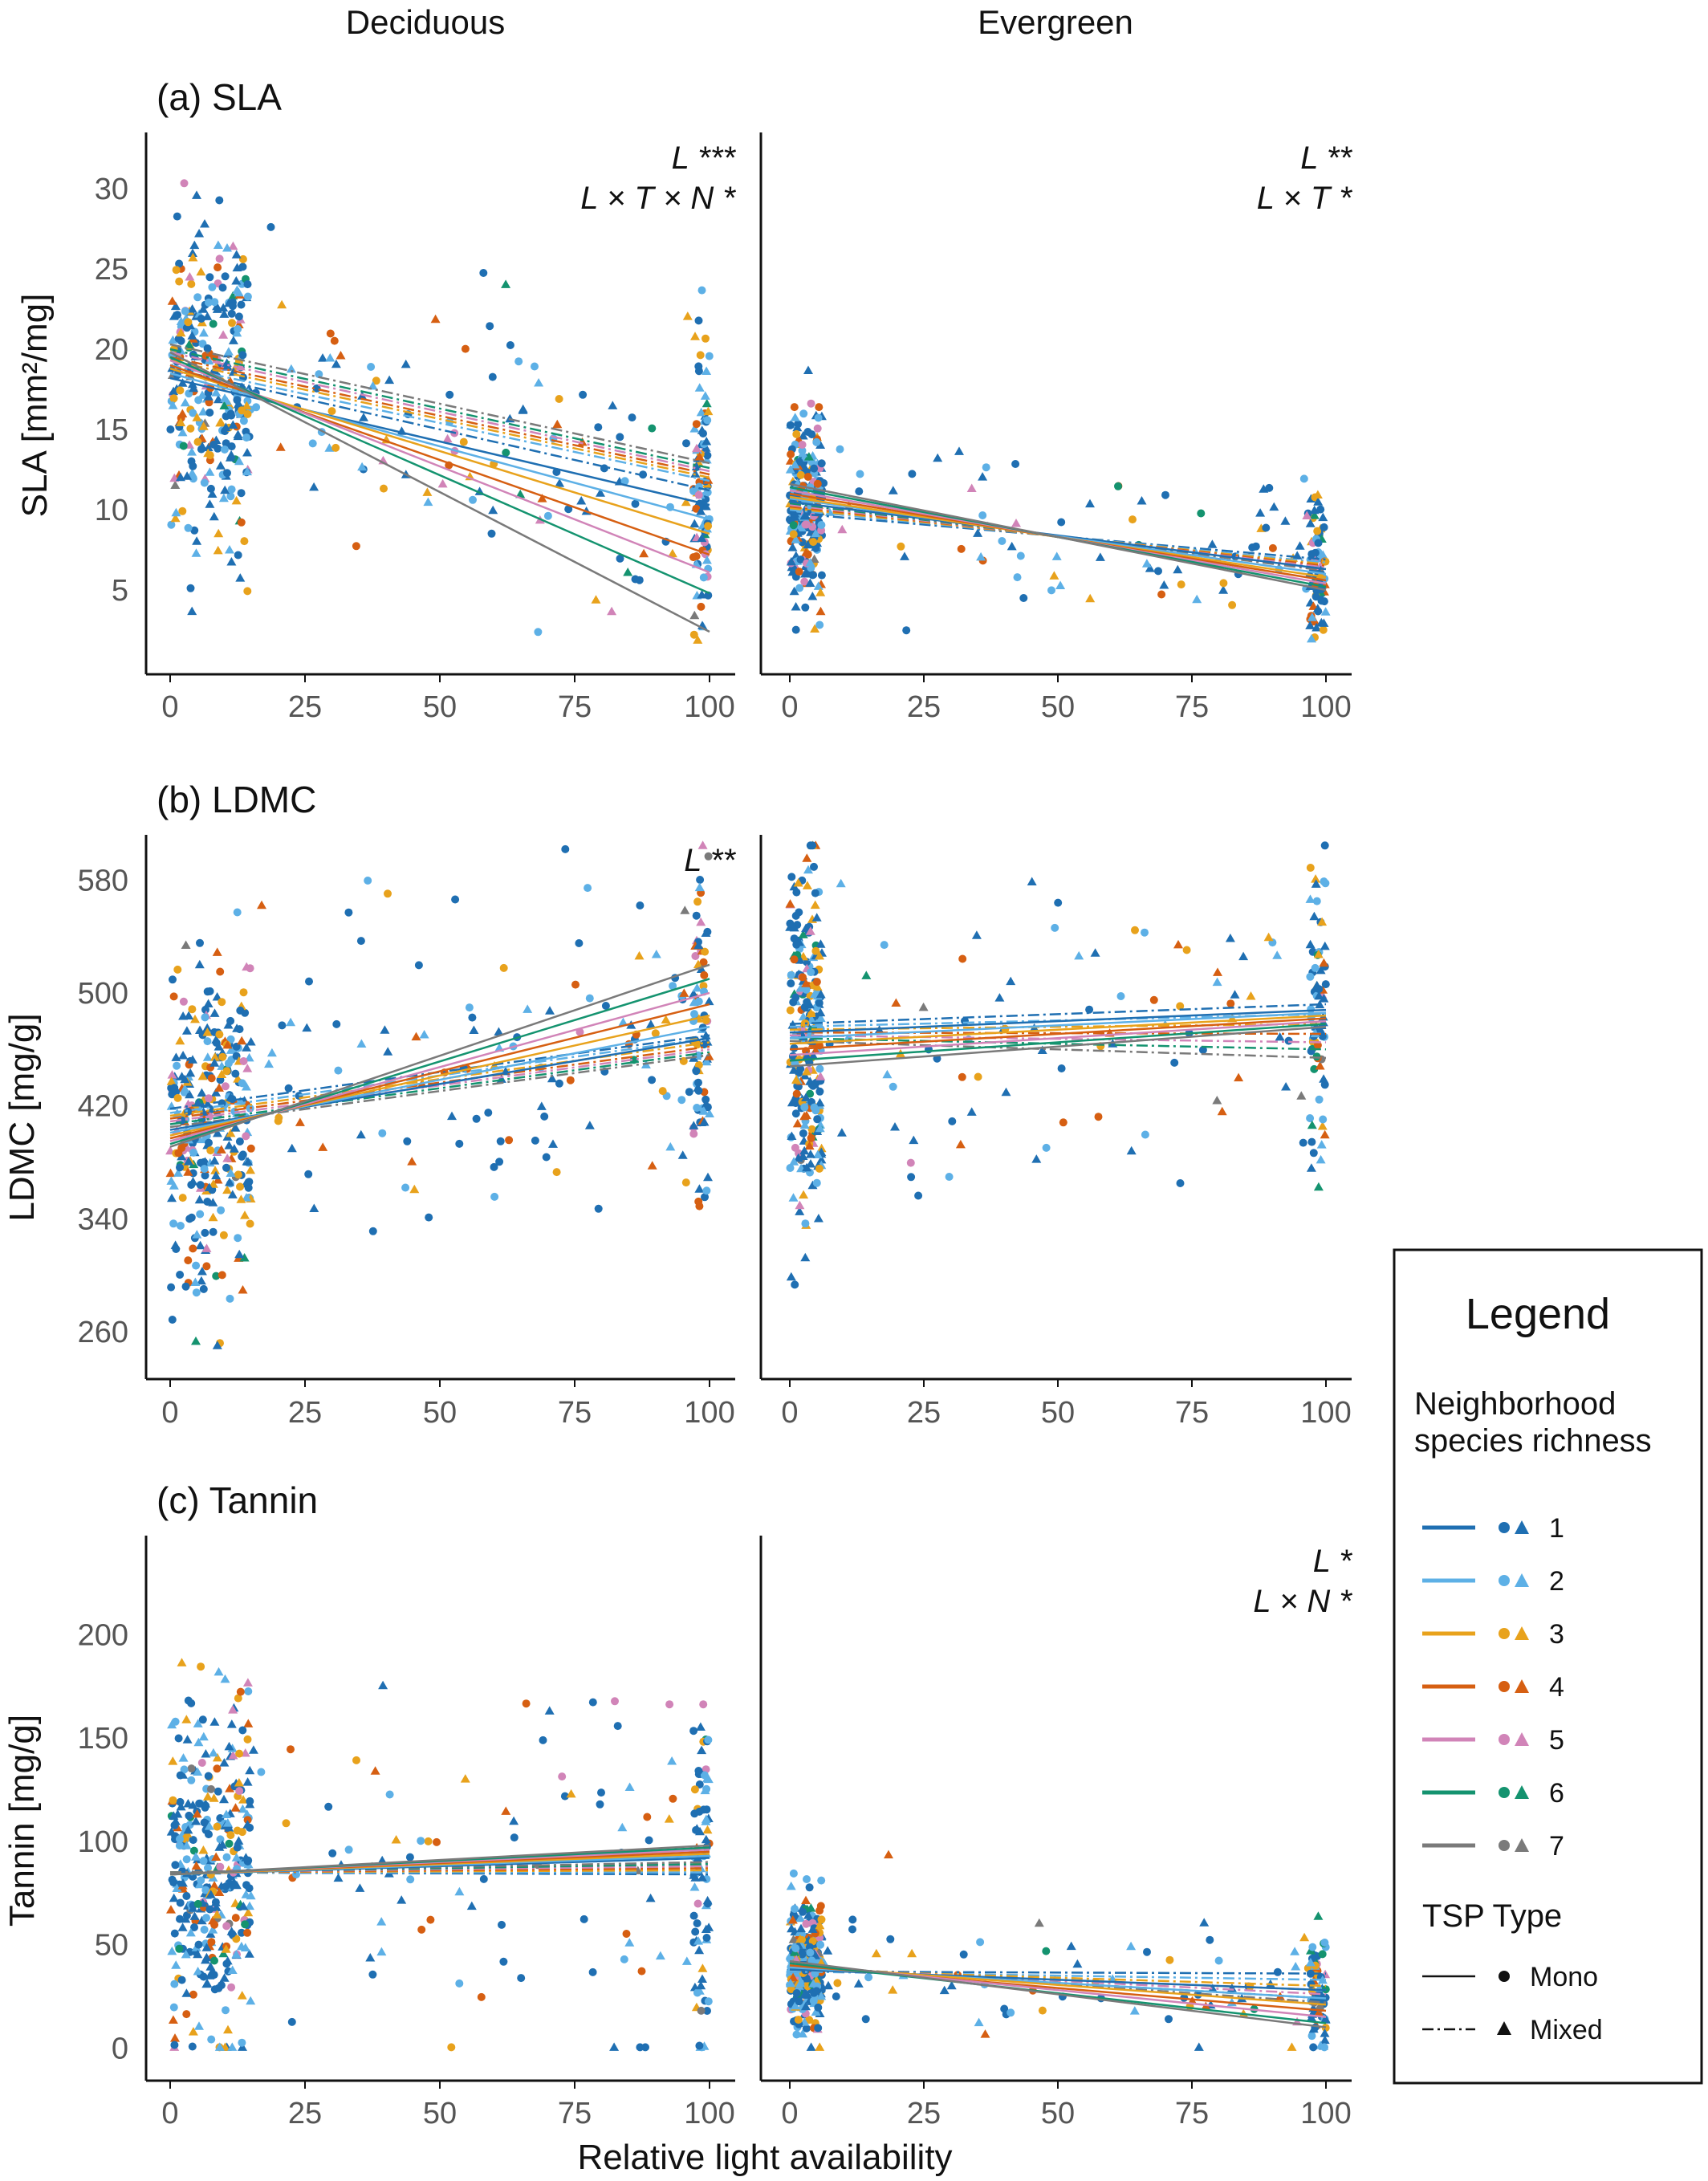  What do you see at coordinates (1056, 1833) in the screenshot?
I see `panel-2-evergreen: 0 25 50 75 100 L * L × N *` at bounding box center [1056, 1833].